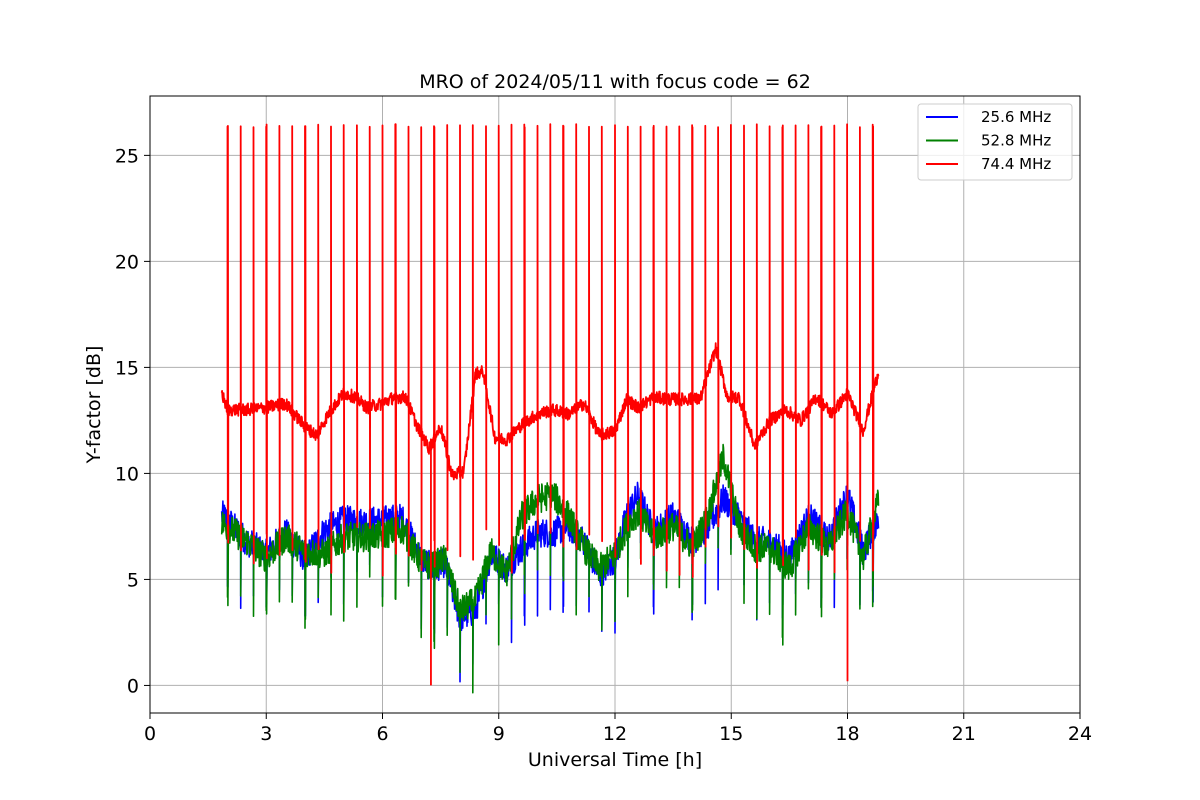  Describe the element at coordinates (1016, 117) in the screenshot. I see `legend-label: 25.6 MHz` at that location.